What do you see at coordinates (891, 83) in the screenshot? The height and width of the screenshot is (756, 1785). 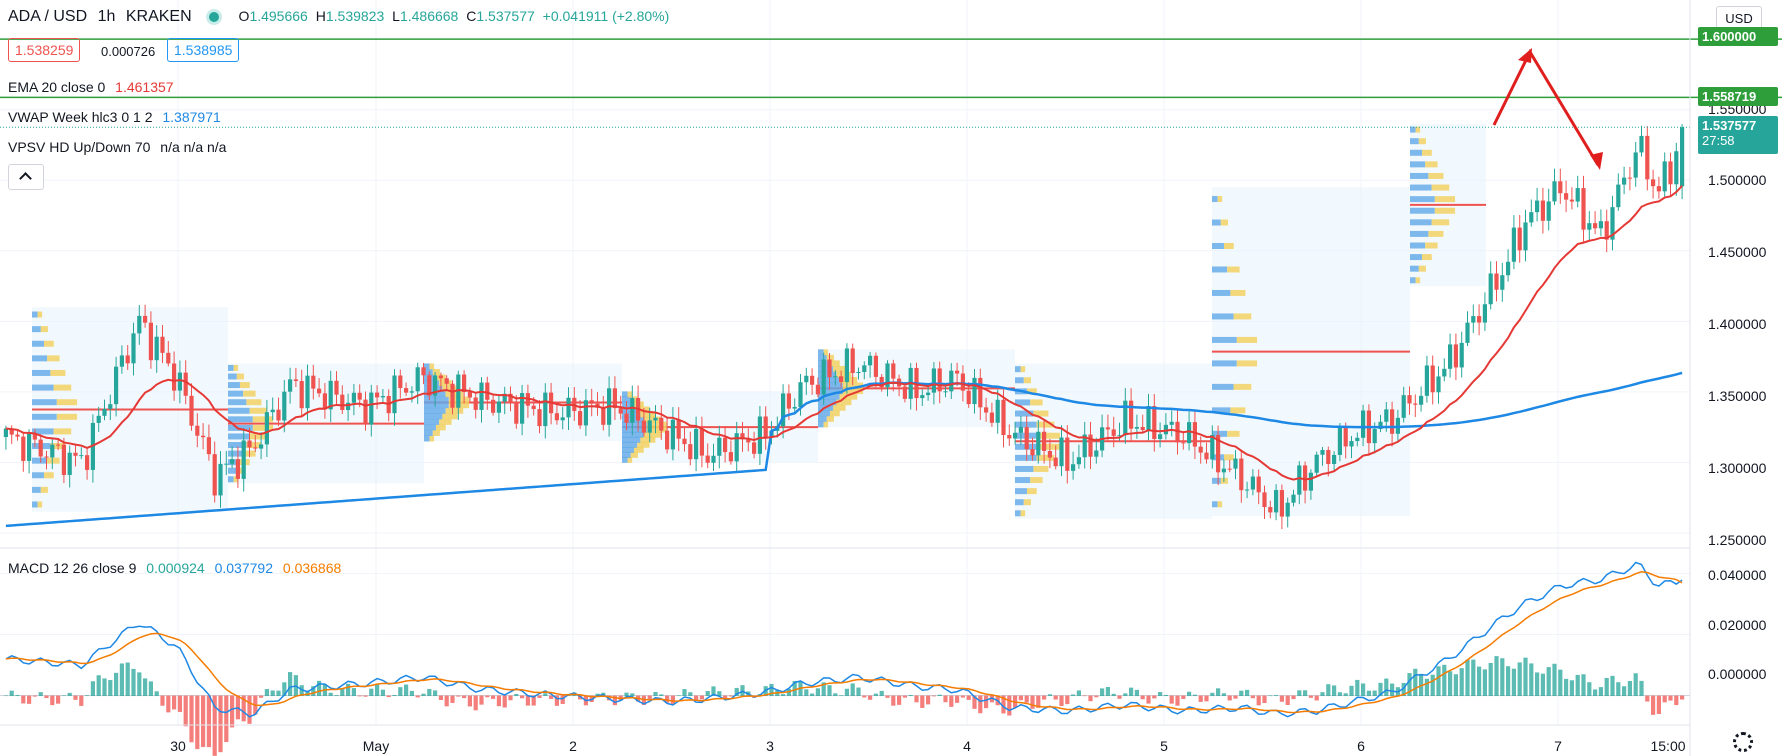 I see `horizontal-levels` at bounding box center [891, 83].